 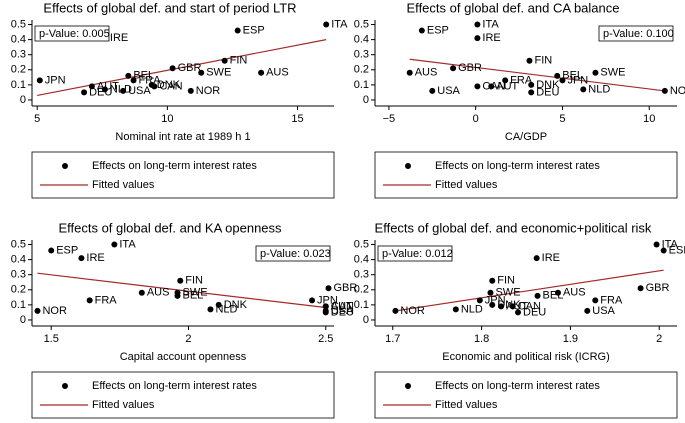 I want to click on x-tick-label: 15, so click(x=297, y=119).